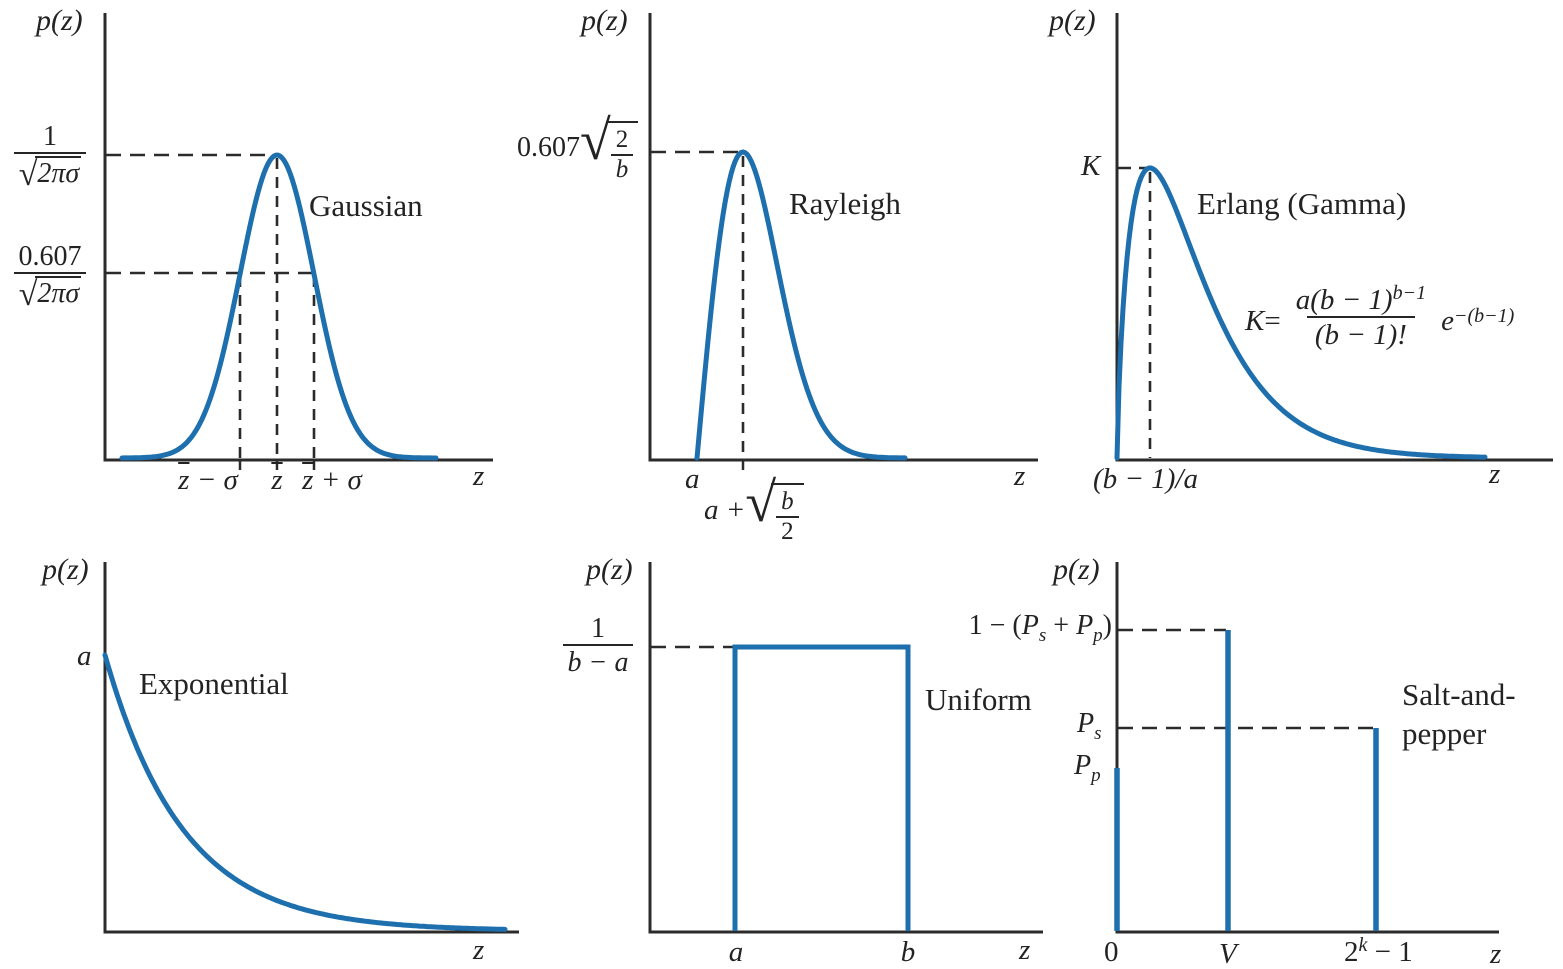 The image size is (1563, 969). I want to click on rayleigh-curve-label: Rayleigh, so click(845, 203).